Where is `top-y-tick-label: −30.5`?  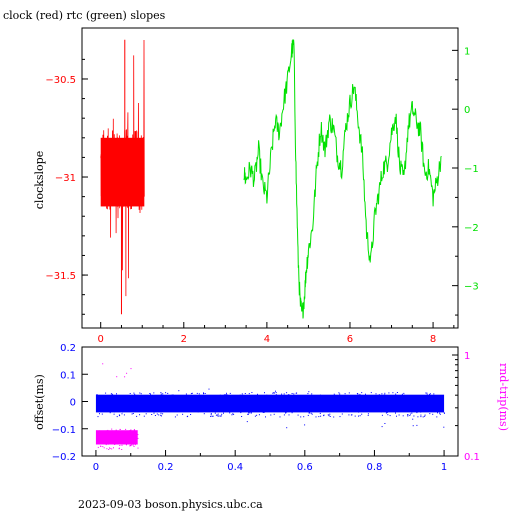 top-y-tick-label: −30.5 is located at coordinates (60, 80).